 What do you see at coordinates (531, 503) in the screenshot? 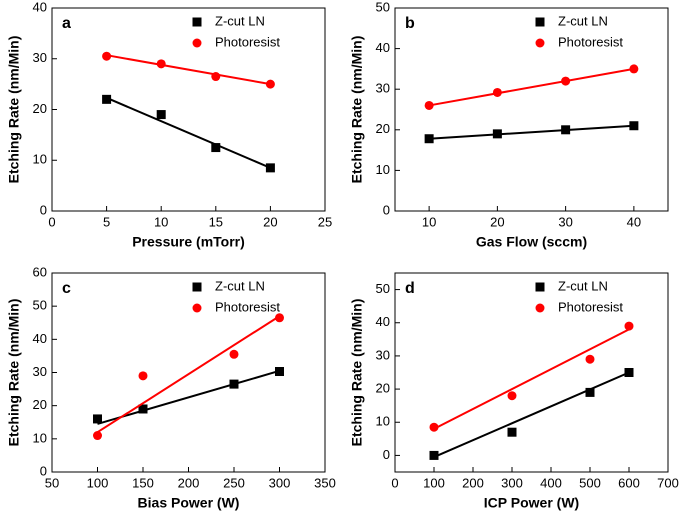
I see `x-axis-label: ICP Power (W)` at bounding box center [531, 503].